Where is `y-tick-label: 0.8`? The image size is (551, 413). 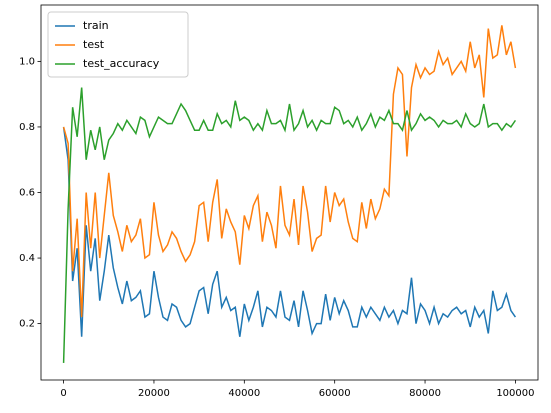
y-tick-label: 0.8 is located at coordinates (27, 127).